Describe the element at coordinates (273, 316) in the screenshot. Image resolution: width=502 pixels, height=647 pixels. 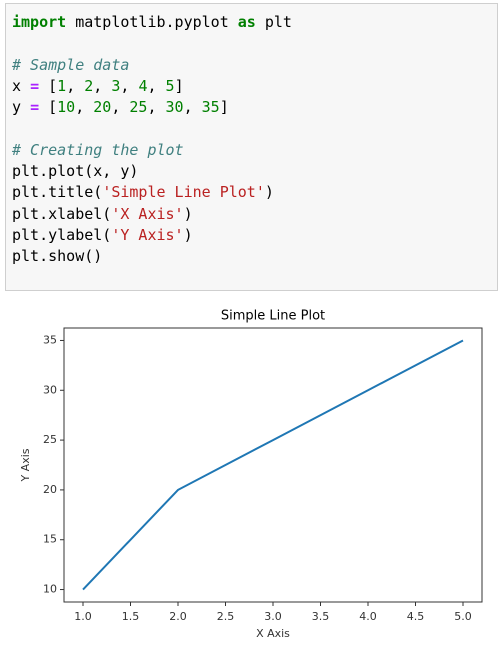
I see `chart-title: Simple Line Plot` at that location.